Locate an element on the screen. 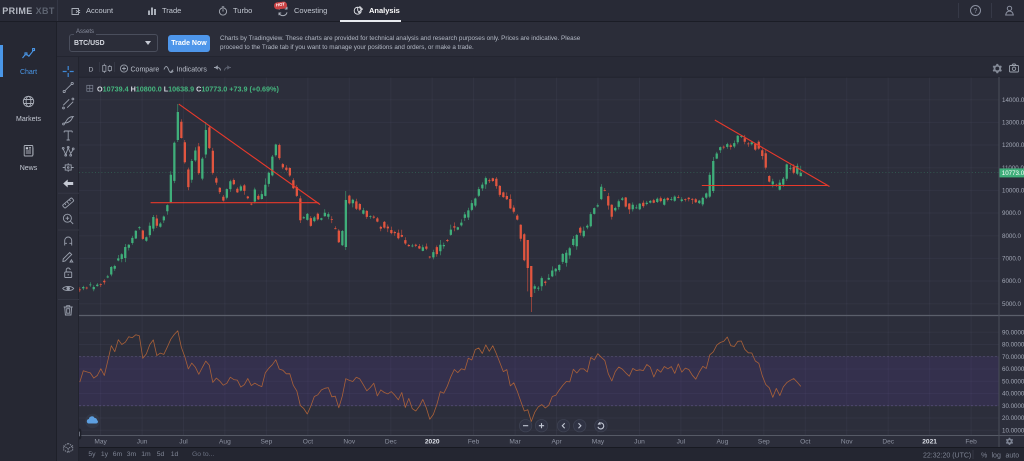 The width and height of the screenshot is (1024, 461). svg-text: 80.0000 is located at coordinates (1013, 345).